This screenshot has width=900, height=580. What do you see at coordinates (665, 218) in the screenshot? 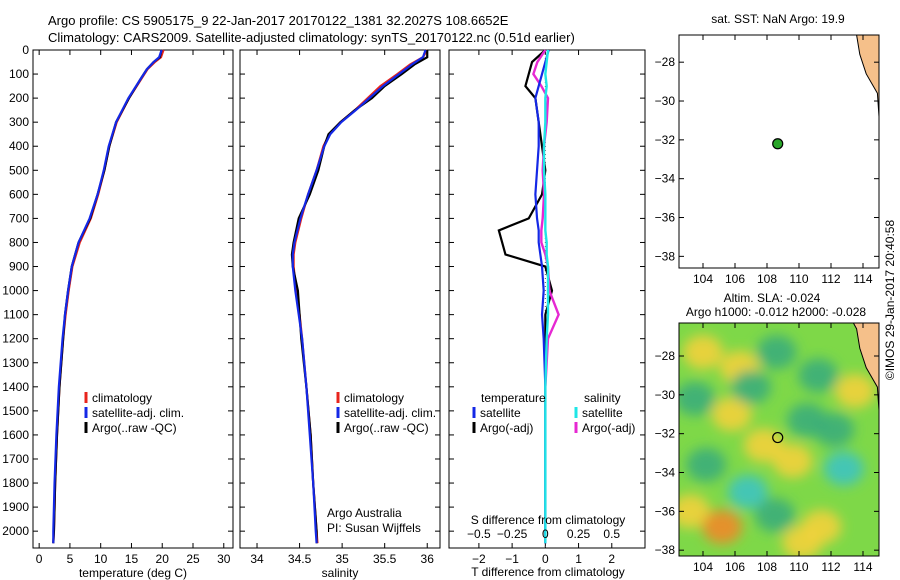
I see `sst-map-y-tick-label: −36` at bounding box center [665, 218].